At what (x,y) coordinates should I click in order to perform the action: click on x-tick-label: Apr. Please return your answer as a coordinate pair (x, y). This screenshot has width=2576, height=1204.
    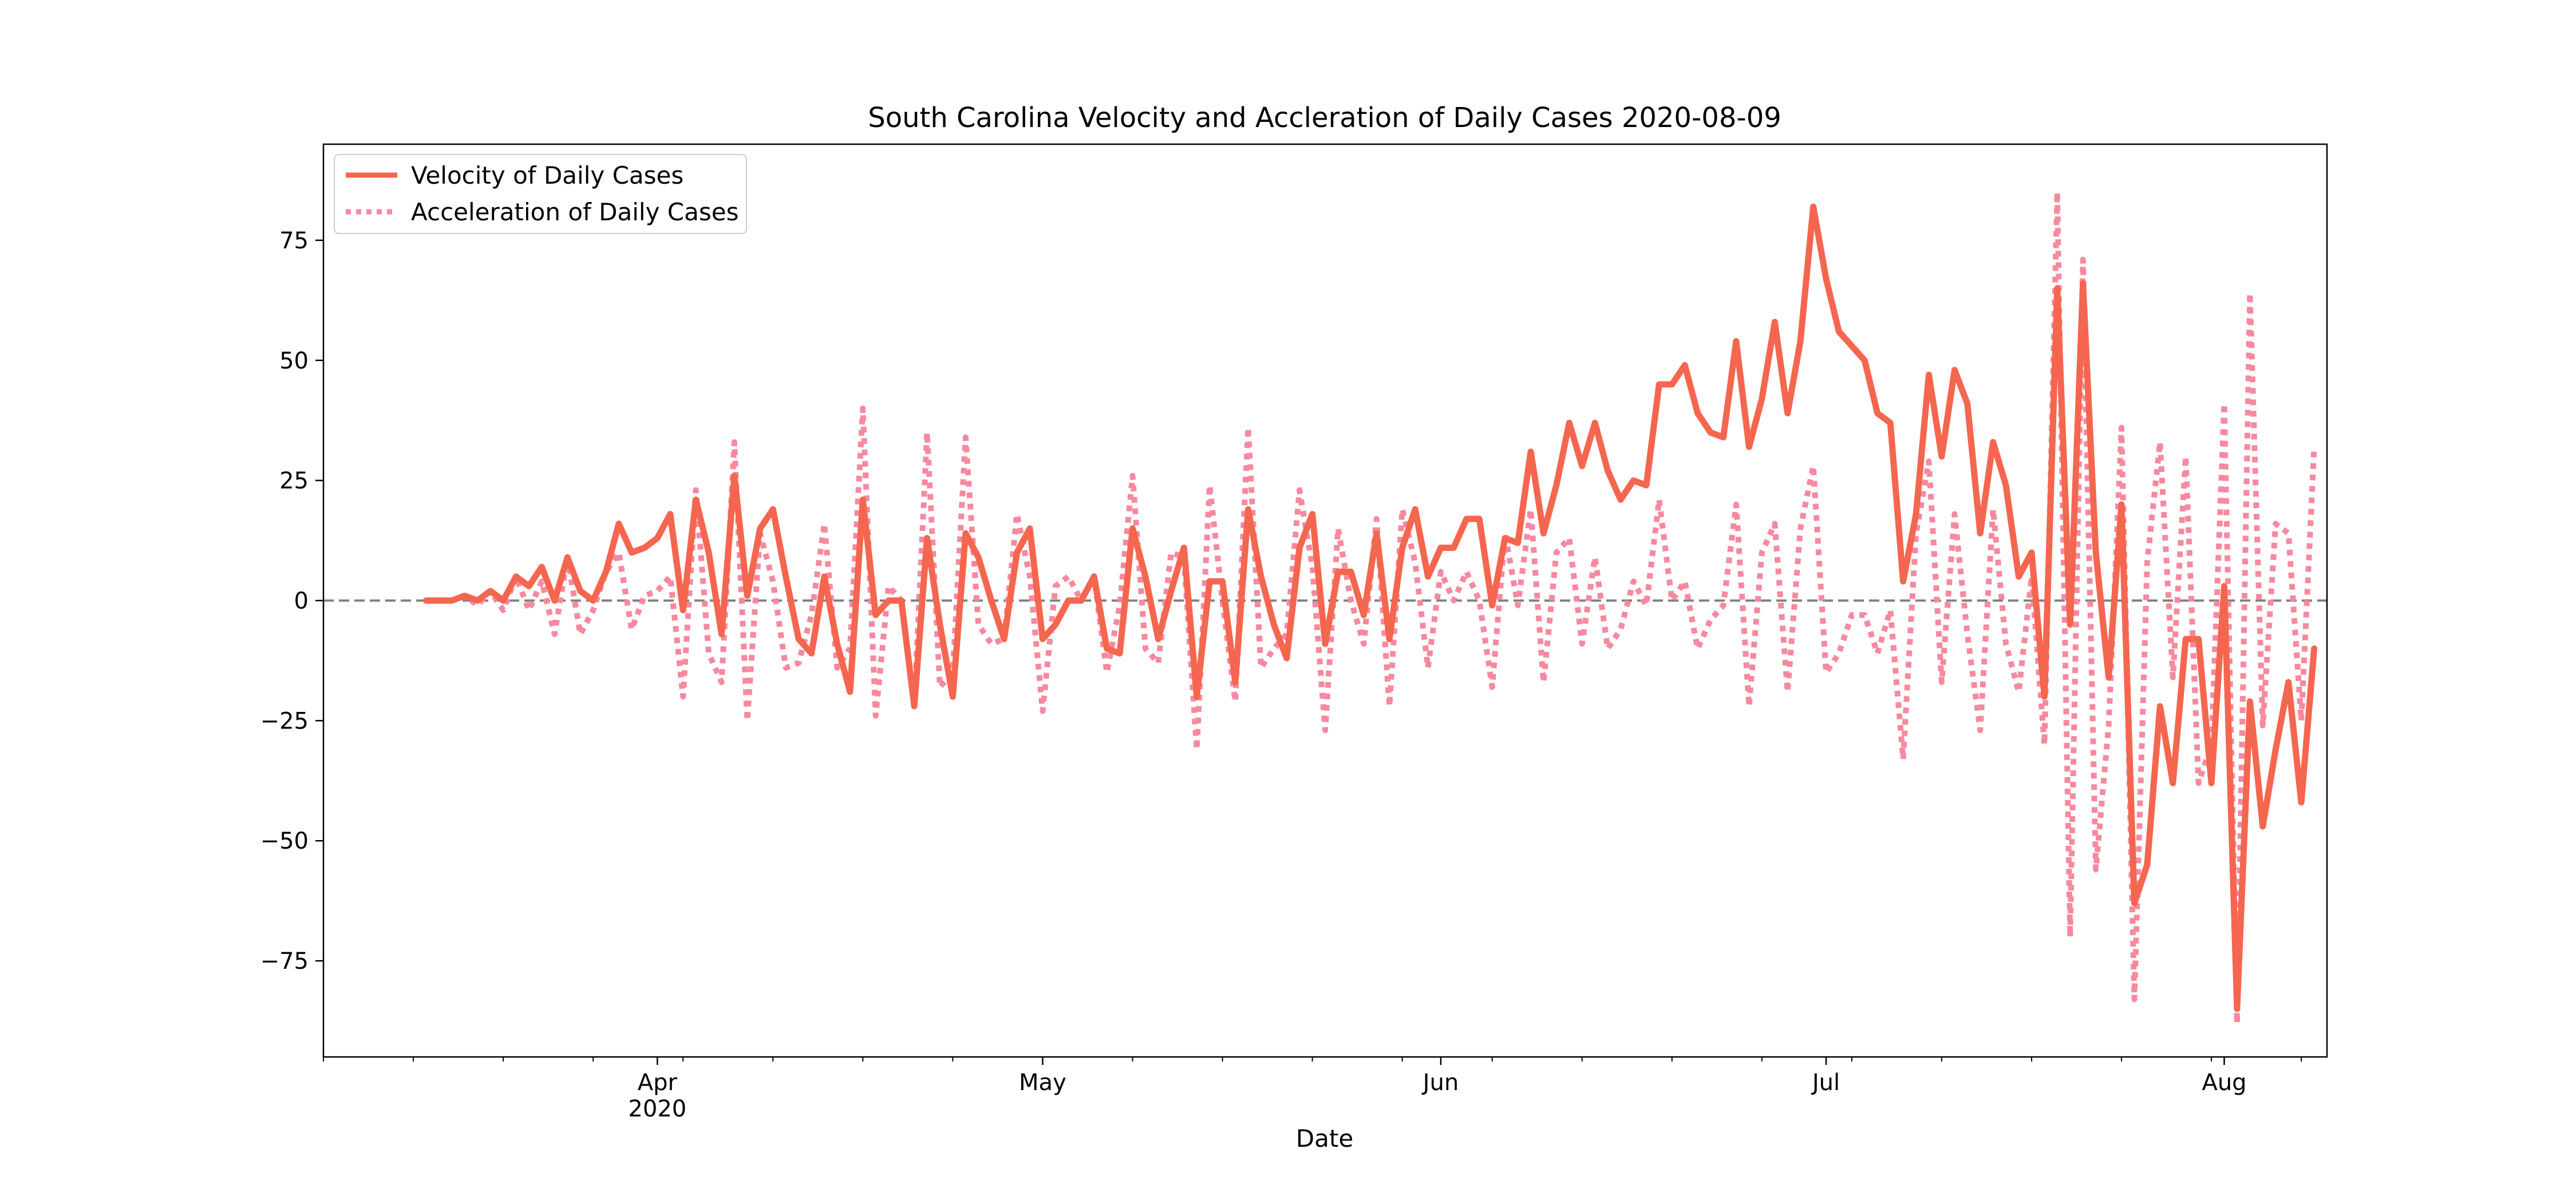
    Looking at the image, I should click on (658, 1083).